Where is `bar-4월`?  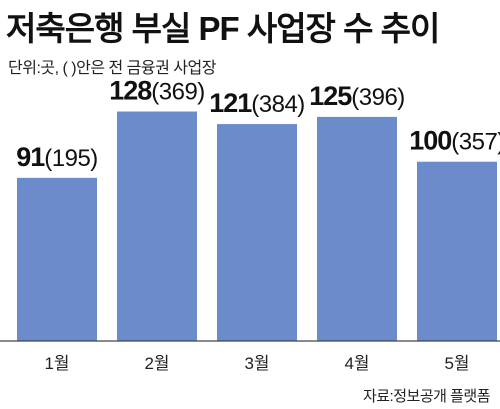 bar-4월 is located at coordinates (357, 229).